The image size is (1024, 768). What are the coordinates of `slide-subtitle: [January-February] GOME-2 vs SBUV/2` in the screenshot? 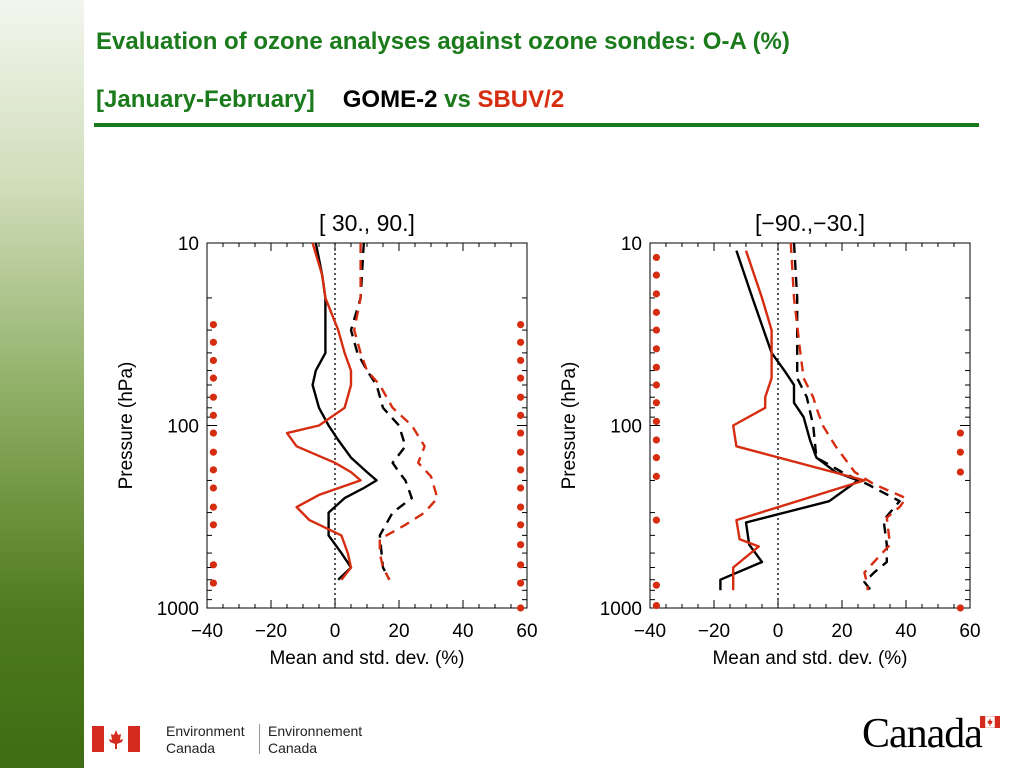 It's located at (330, 100).